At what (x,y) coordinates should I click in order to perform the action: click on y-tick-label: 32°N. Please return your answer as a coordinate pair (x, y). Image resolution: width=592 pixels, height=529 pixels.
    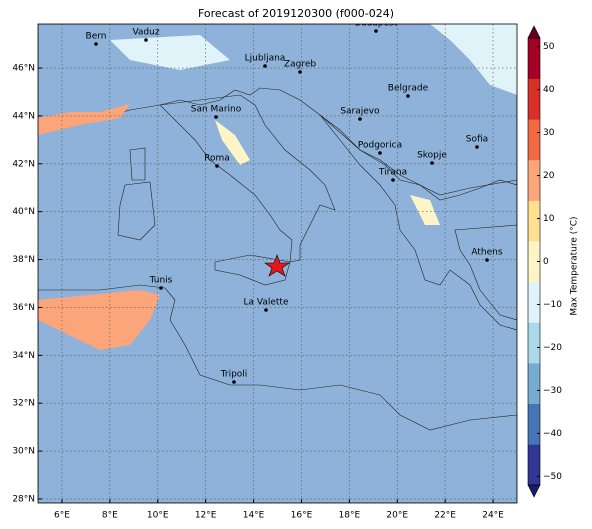
    Looking at the image, I should click on (23, 404).